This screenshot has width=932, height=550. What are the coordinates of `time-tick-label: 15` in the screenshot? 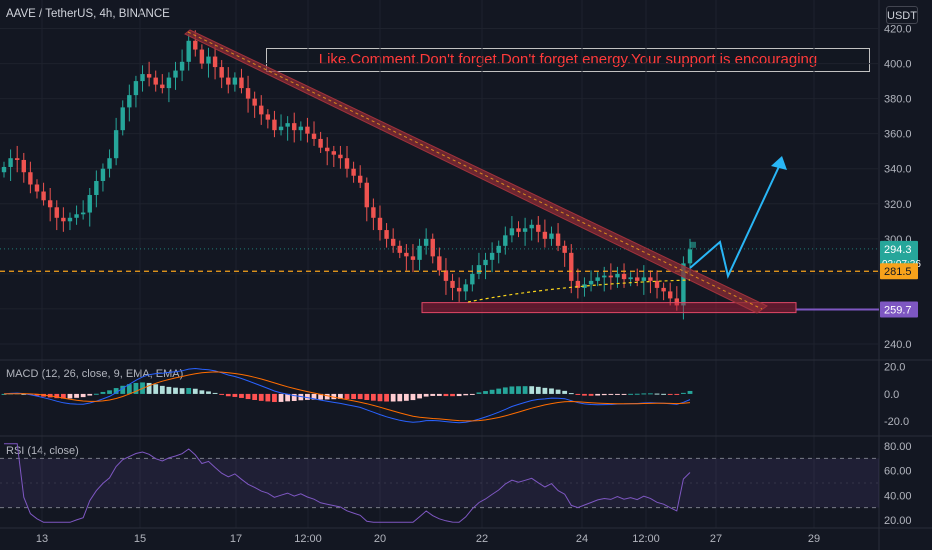 It's located at (140, 539).